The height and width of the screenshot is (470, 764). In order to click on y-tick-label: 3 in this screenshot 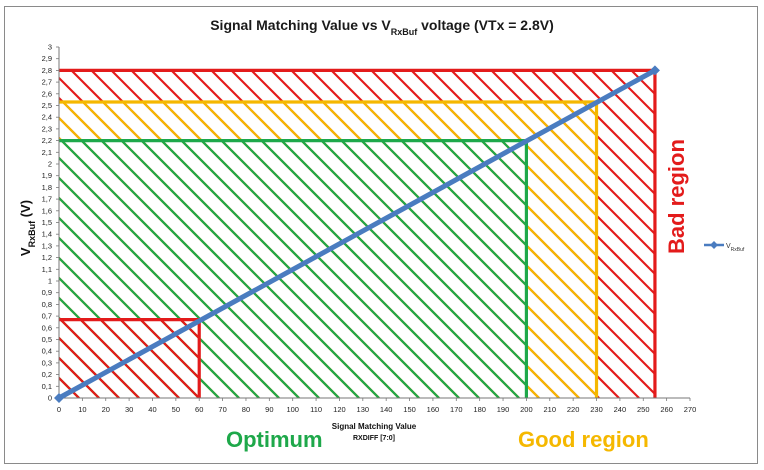, I will do `click(50, 47)`.